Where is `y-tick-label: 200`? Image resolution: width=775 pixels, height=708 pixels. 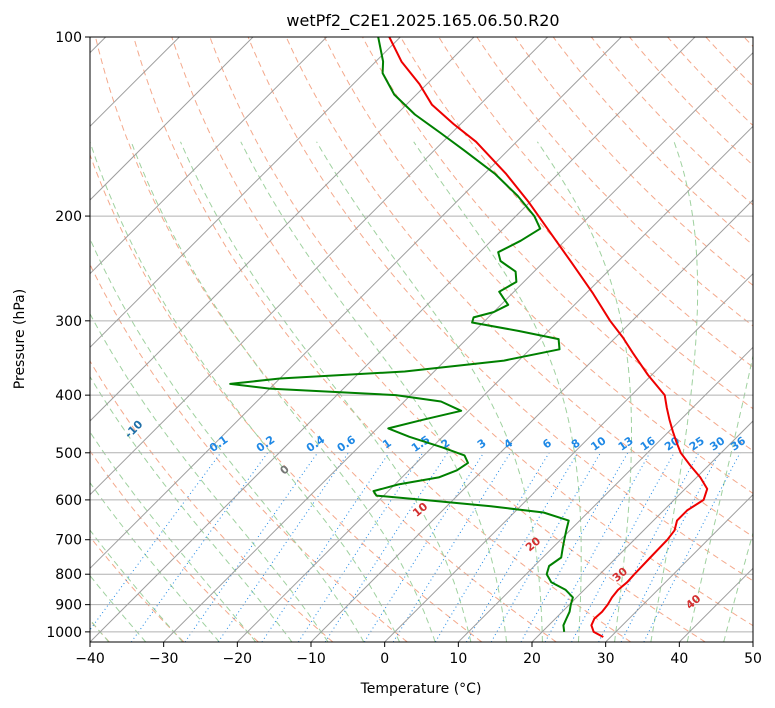
y-tick-label: 200 is located at coordinates (68, 217).